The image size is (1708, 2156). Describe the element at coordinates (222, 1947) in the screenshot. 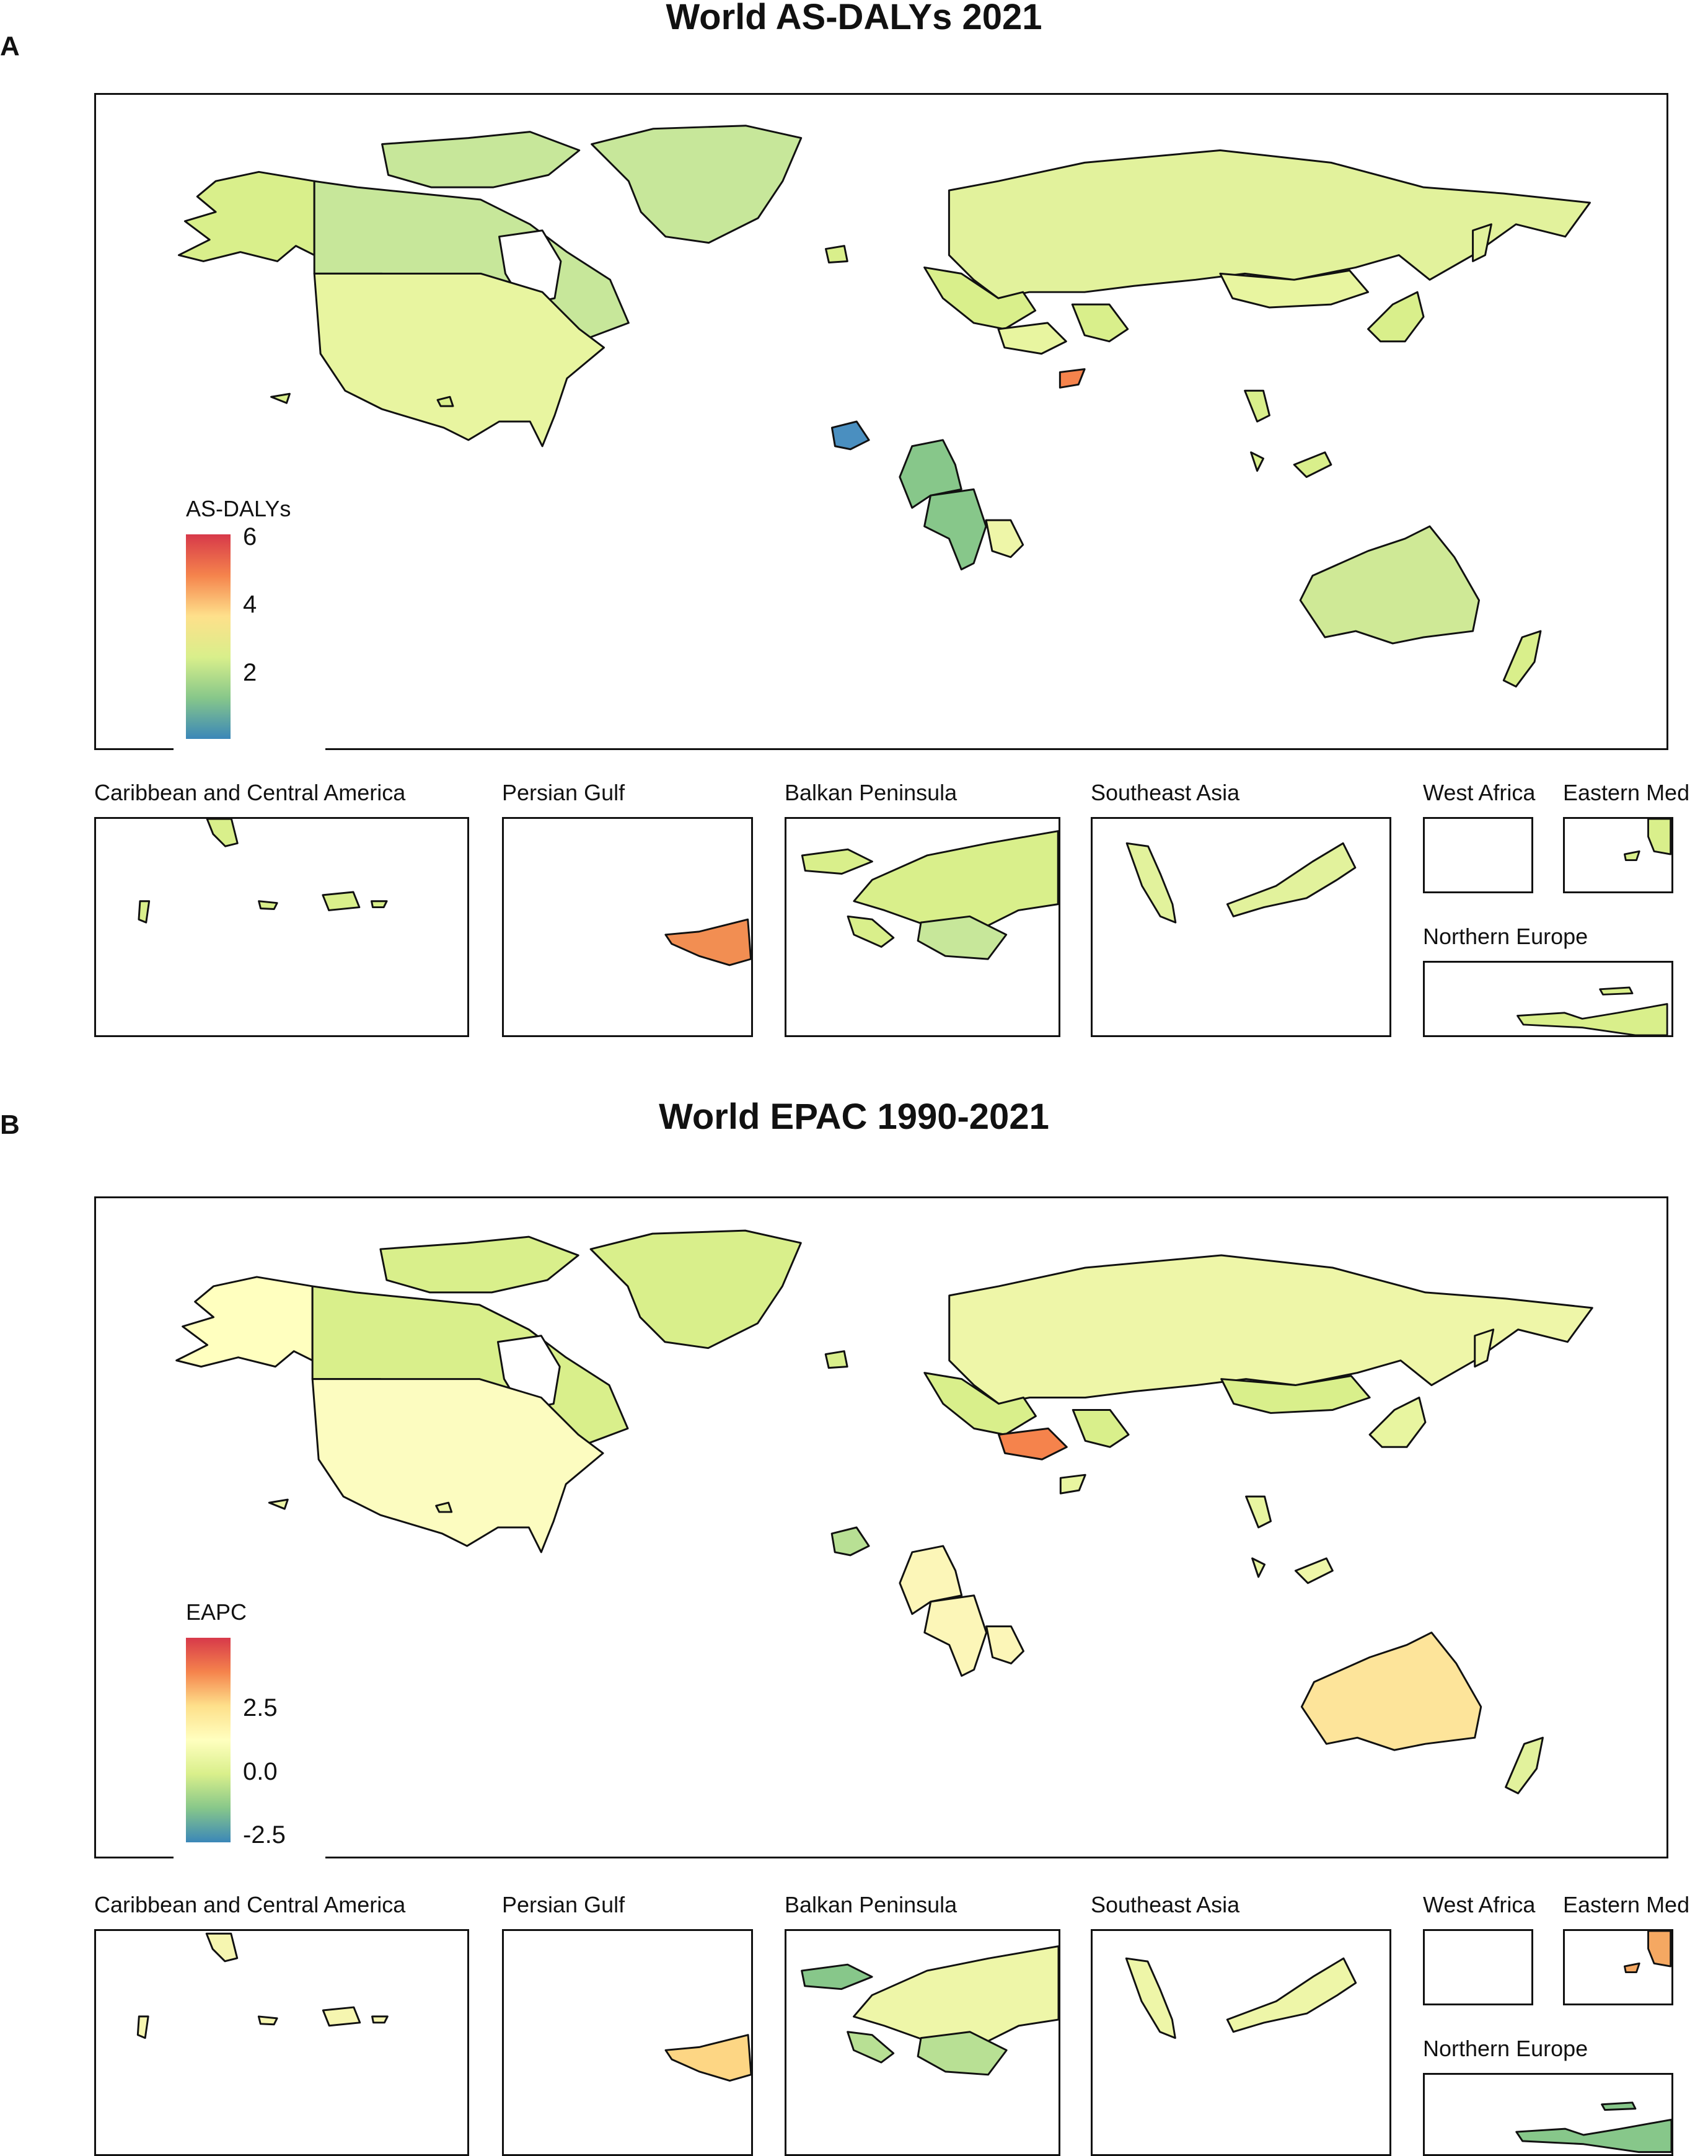

I see `region-cuba` at that location.